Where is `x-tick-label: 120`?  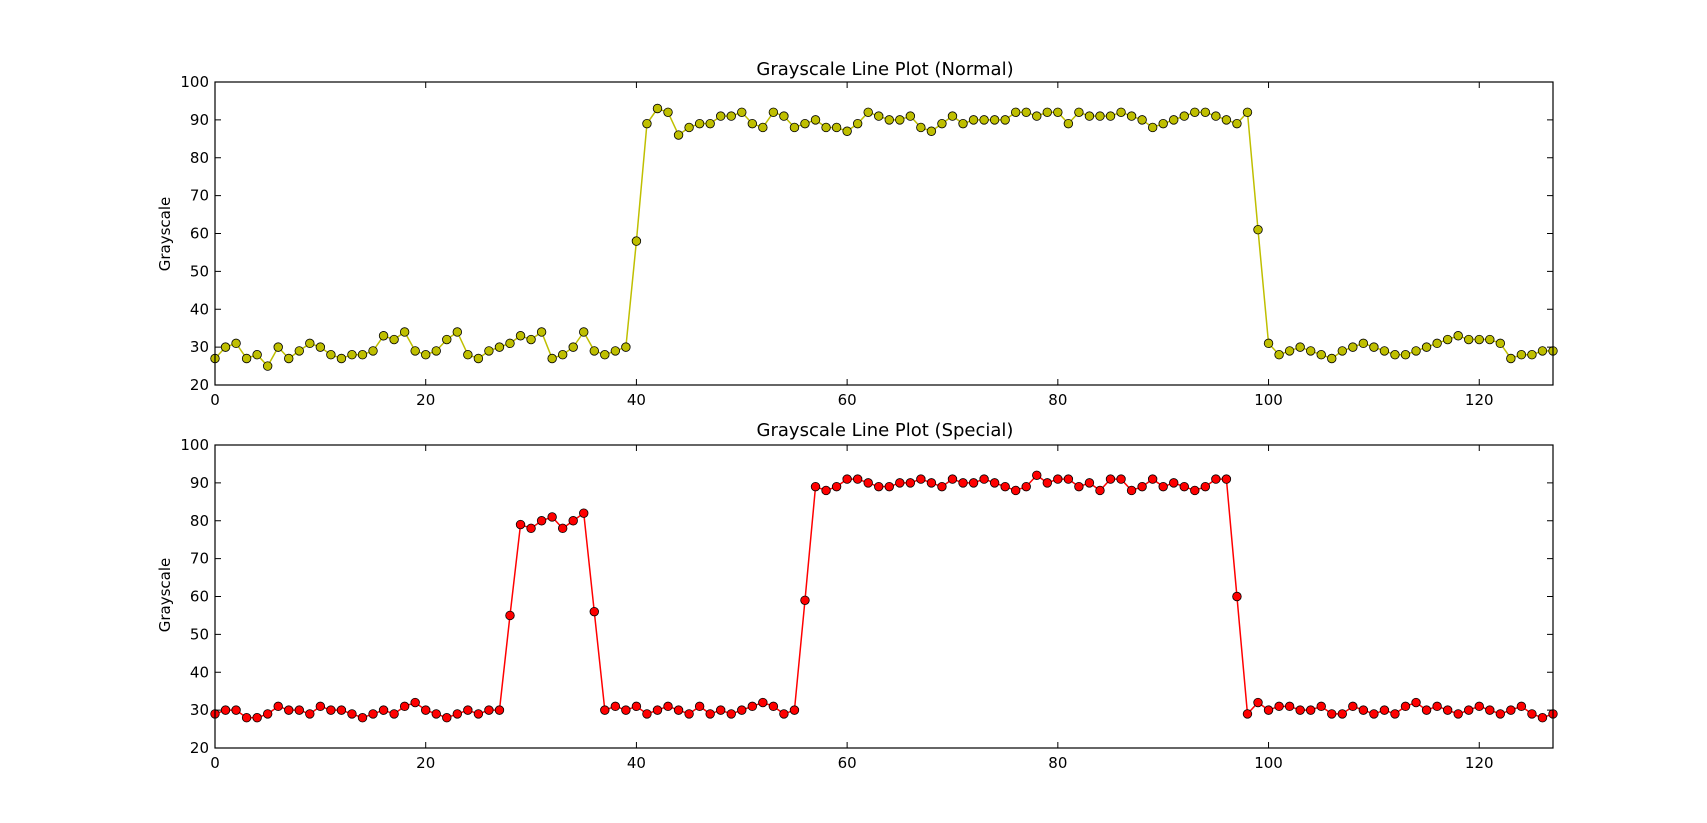
x-tick-label: 120 is located at coordinates (1479, 763).